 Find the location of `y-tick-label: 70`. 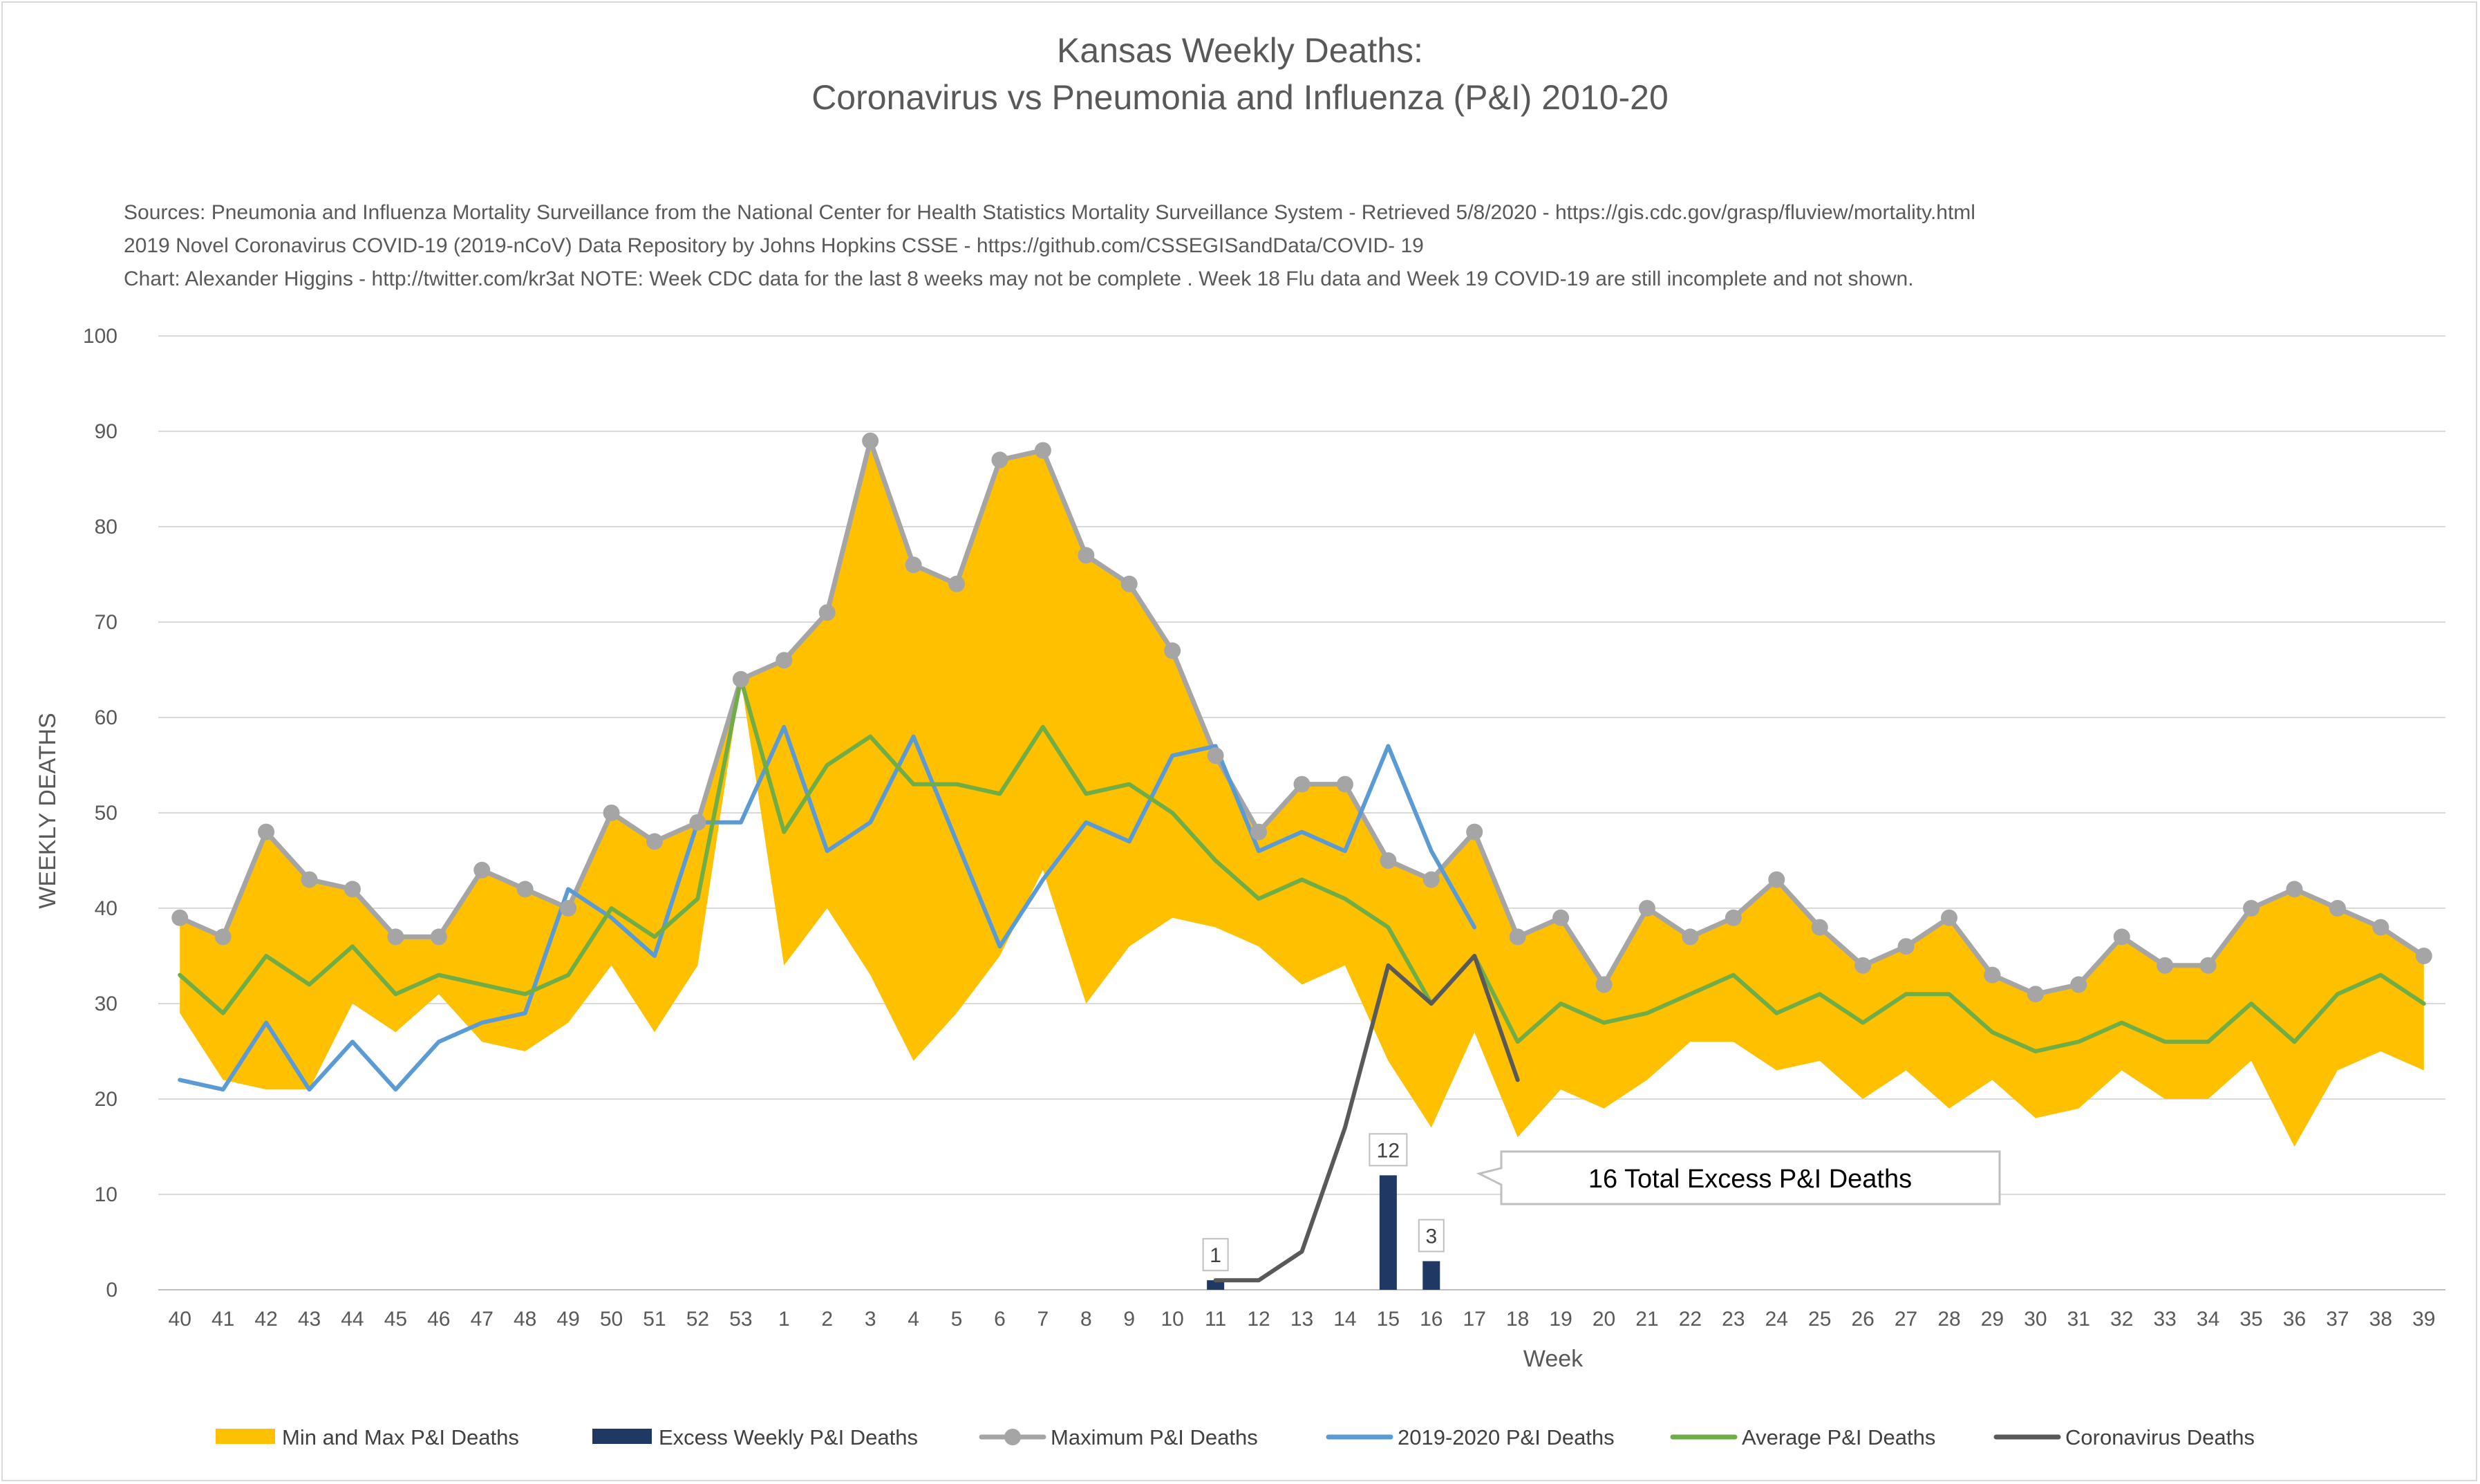

y-tick-label: 70 is located at coordinates (107, 622).